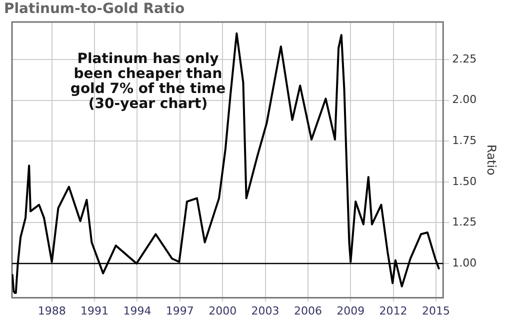  What do you see at coordinates (464, 263) in the screenshot?
I see `y-tick-label: 1.00` at bounding box center [464, 263].